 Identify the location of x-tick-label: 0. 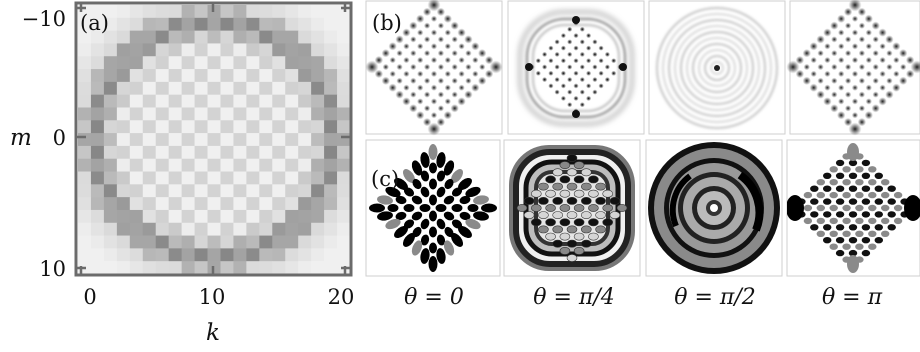
(89, 297).